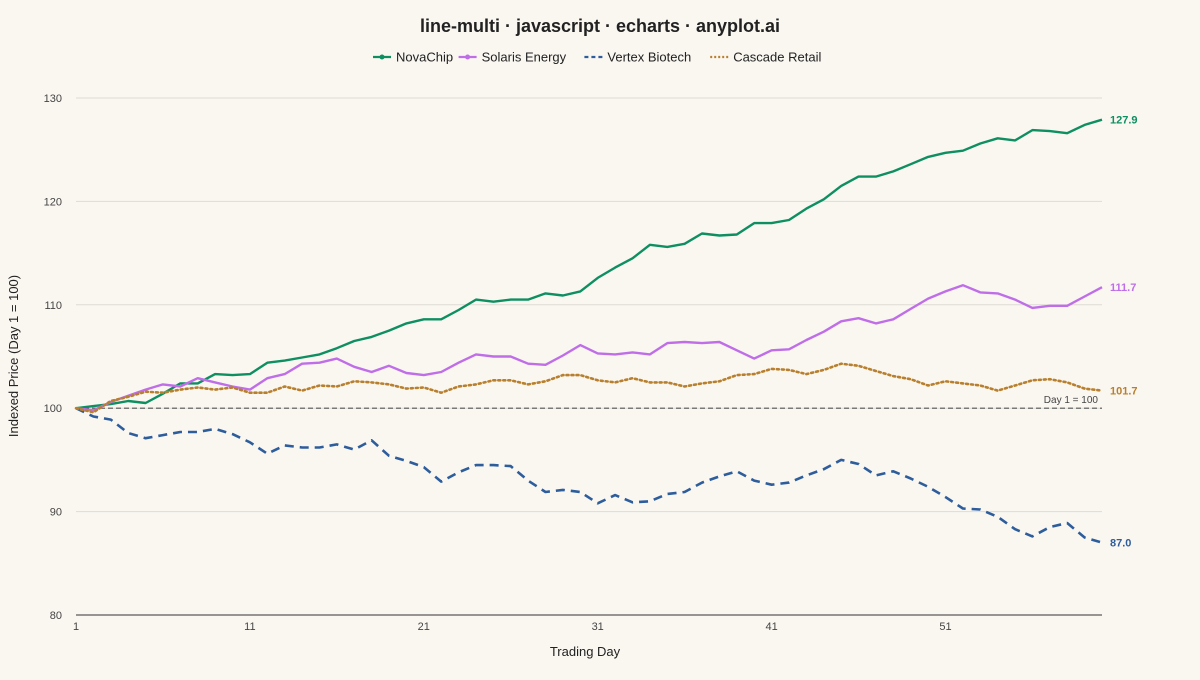 The image size is (1200, 680). I want to click on series-end-label: 127.9, so click(1124, 121).